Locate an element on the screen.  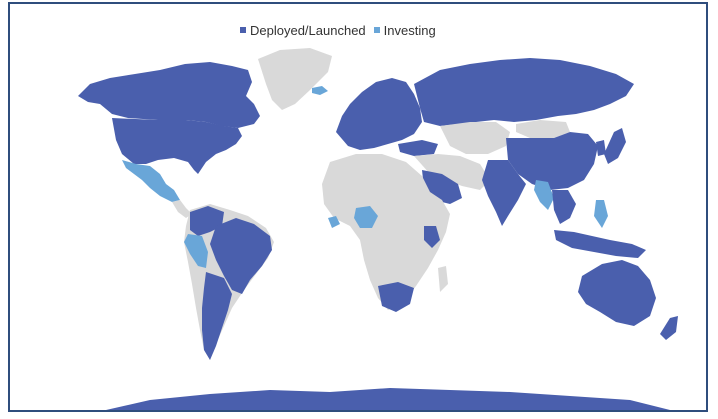
region-nigeria is located at coordinates (366, 217).